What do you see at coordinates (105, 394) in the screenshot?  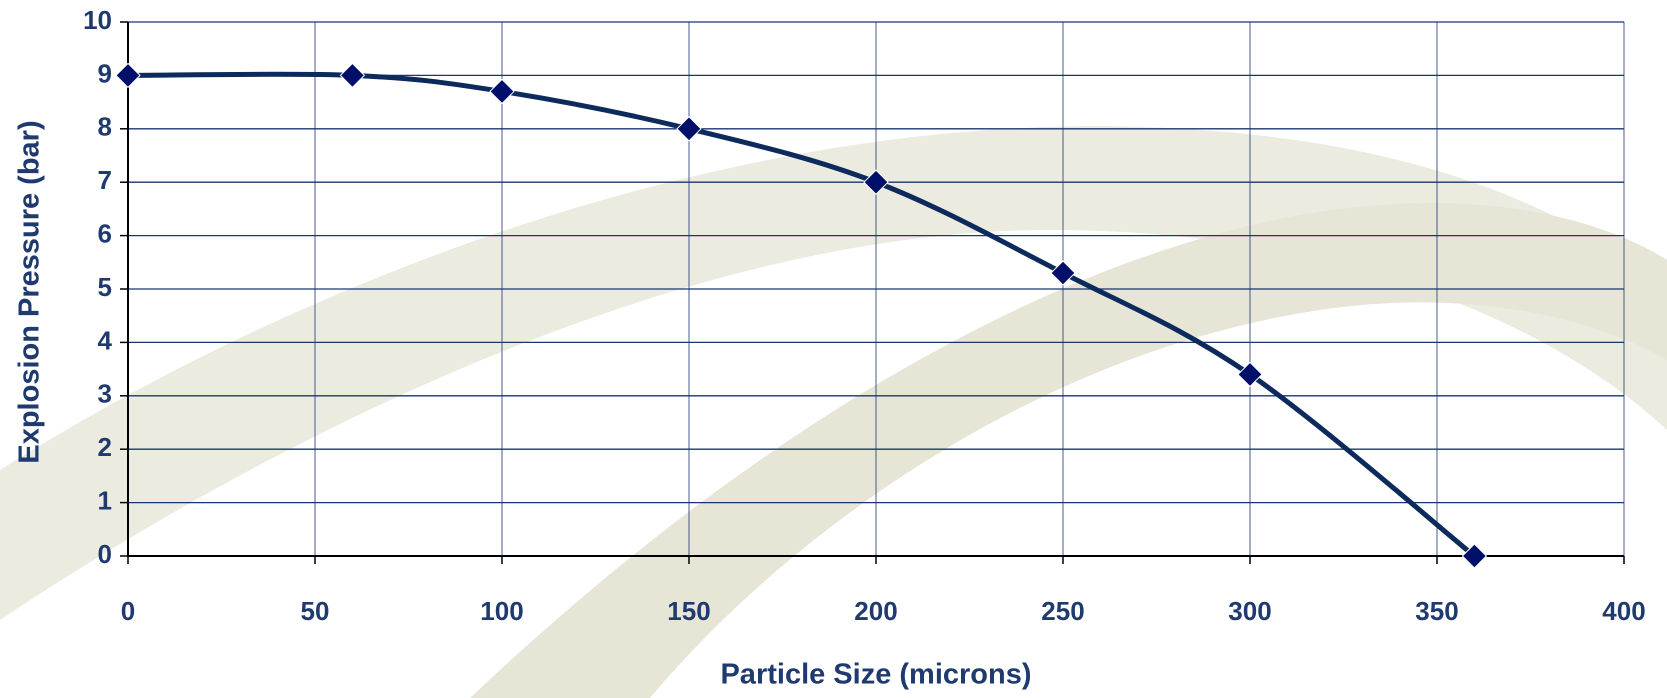 I see `y-tick-label: 3` at bounding box center [105, 394].